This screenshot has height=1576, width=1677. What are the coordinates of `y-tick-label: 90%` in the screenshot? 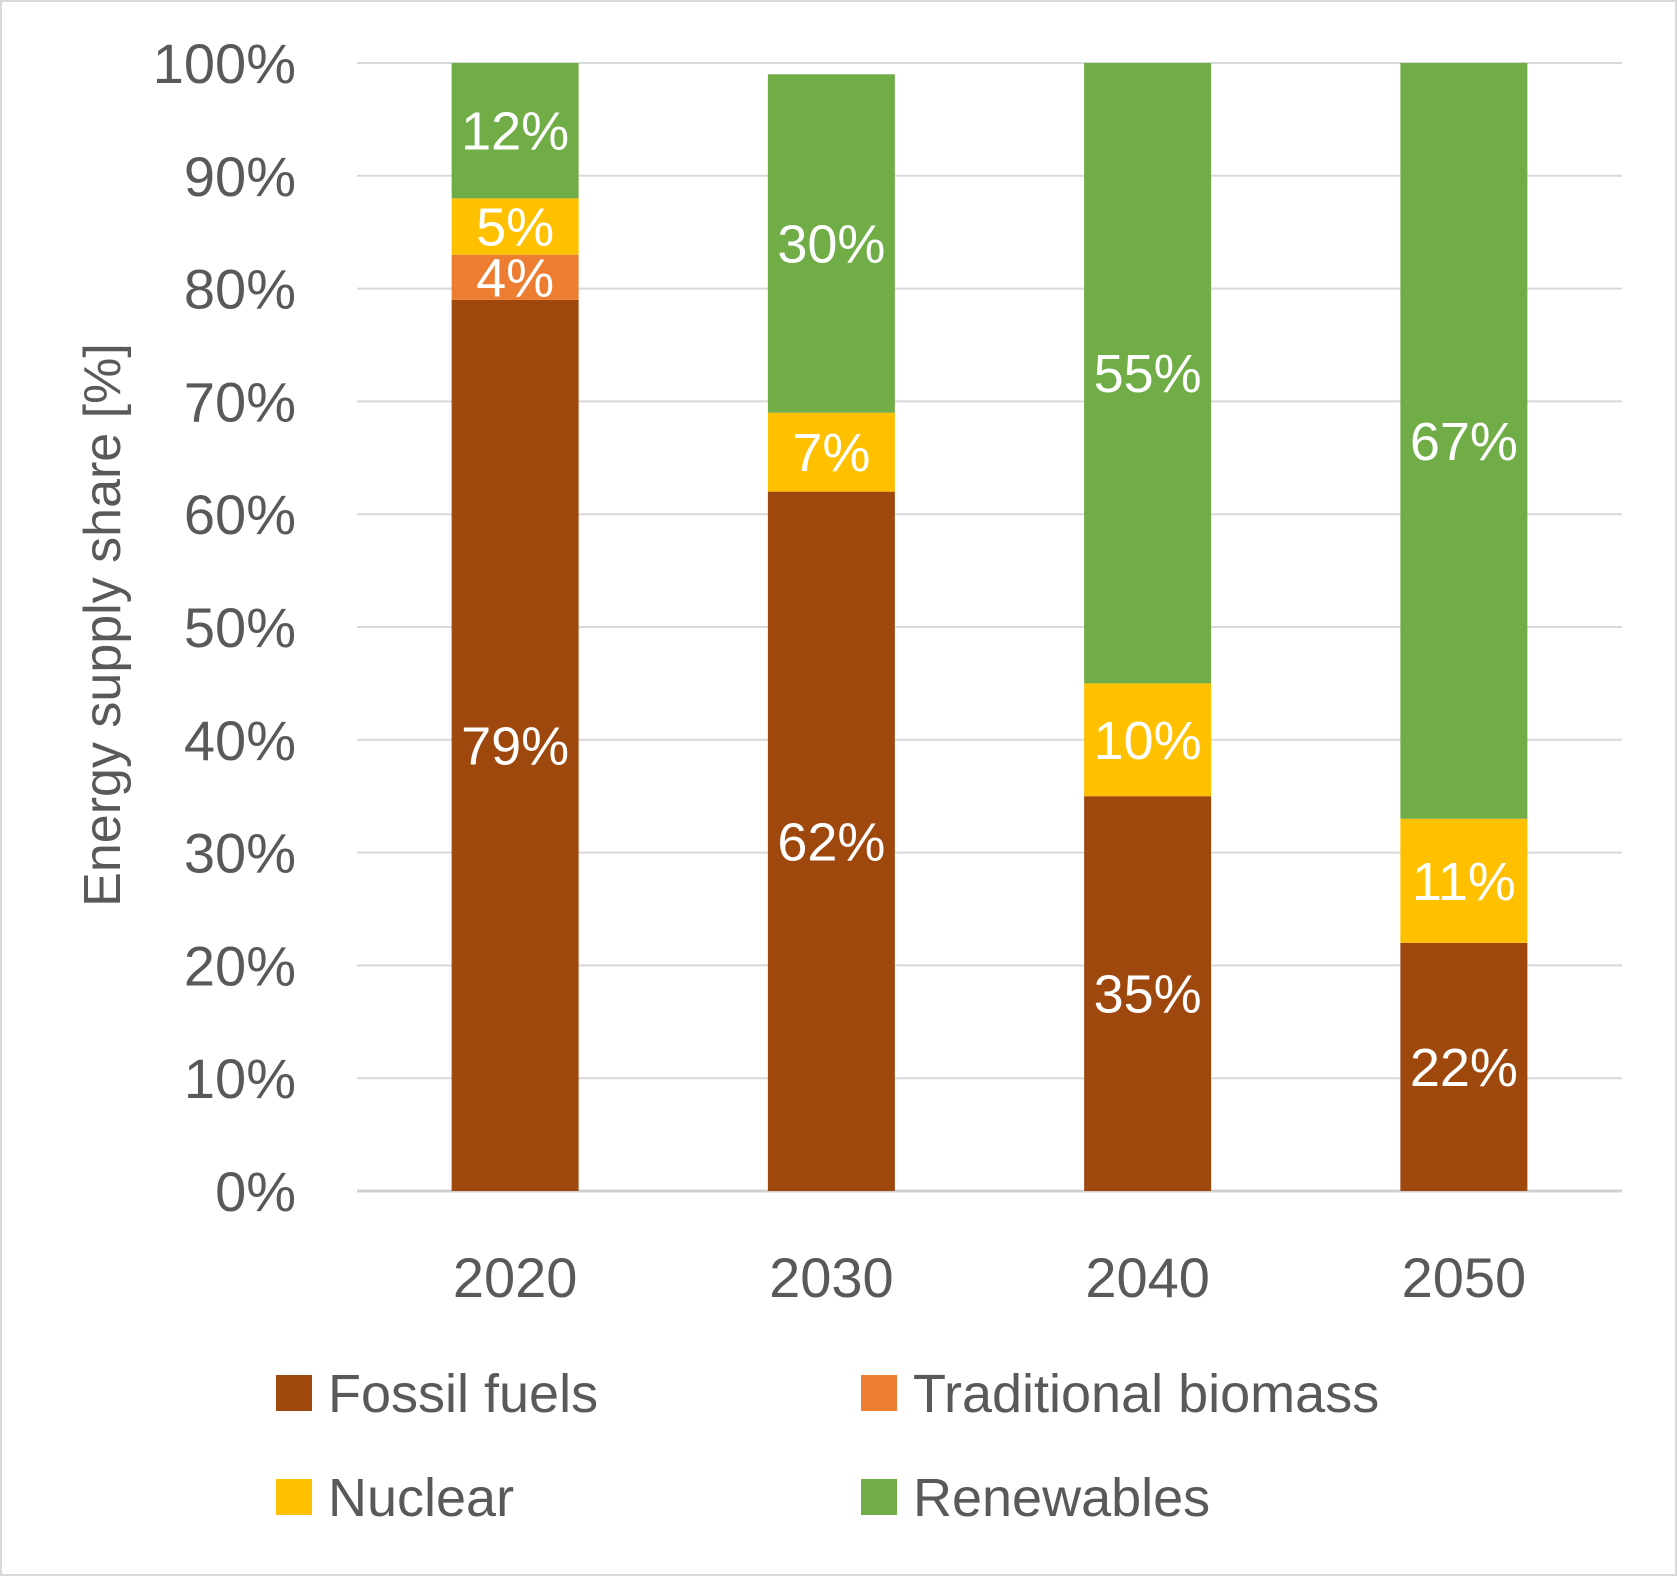 It's located at (240, 176).